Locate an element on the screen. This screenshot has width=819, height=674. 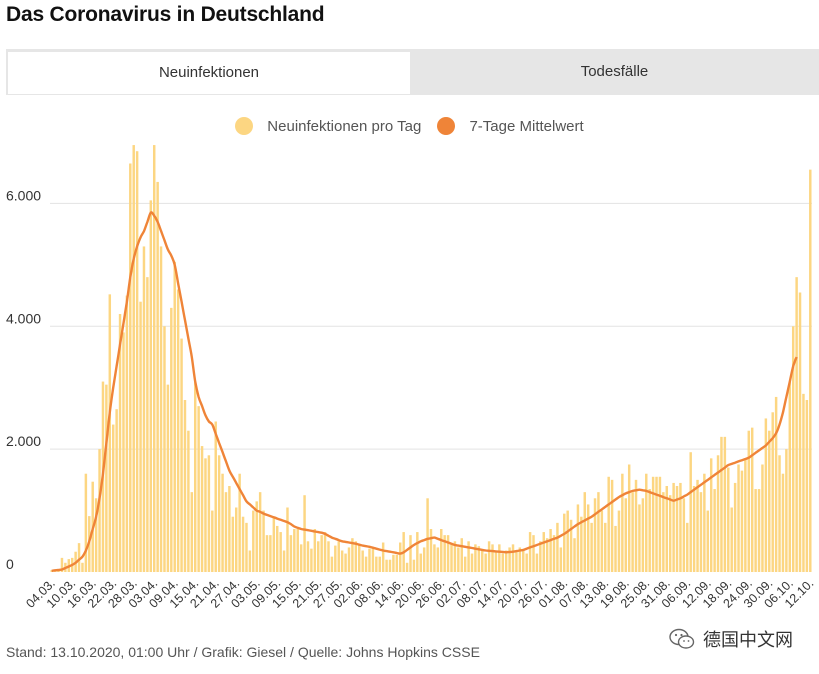
legend-item-line: 7-Tage Mittelwert is located at coordinates (510, 126).